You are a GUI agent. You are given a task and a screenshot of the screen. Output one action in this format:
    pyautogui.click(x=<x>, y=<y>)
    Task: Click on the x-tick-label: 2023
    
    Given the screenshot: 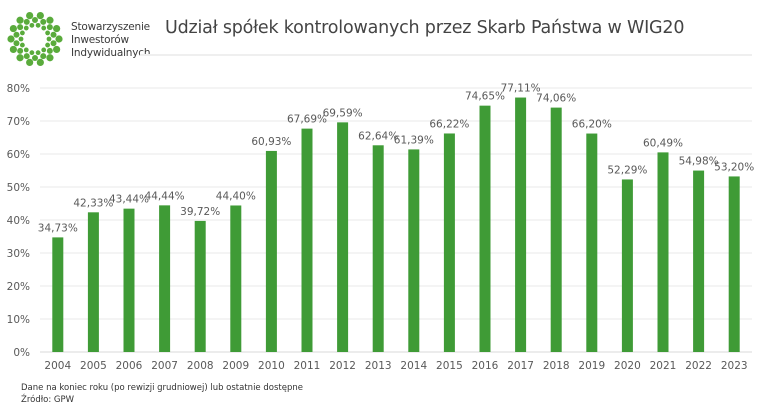 What is the action you would take?
    pyautogui.click(x=734, y=366)
    